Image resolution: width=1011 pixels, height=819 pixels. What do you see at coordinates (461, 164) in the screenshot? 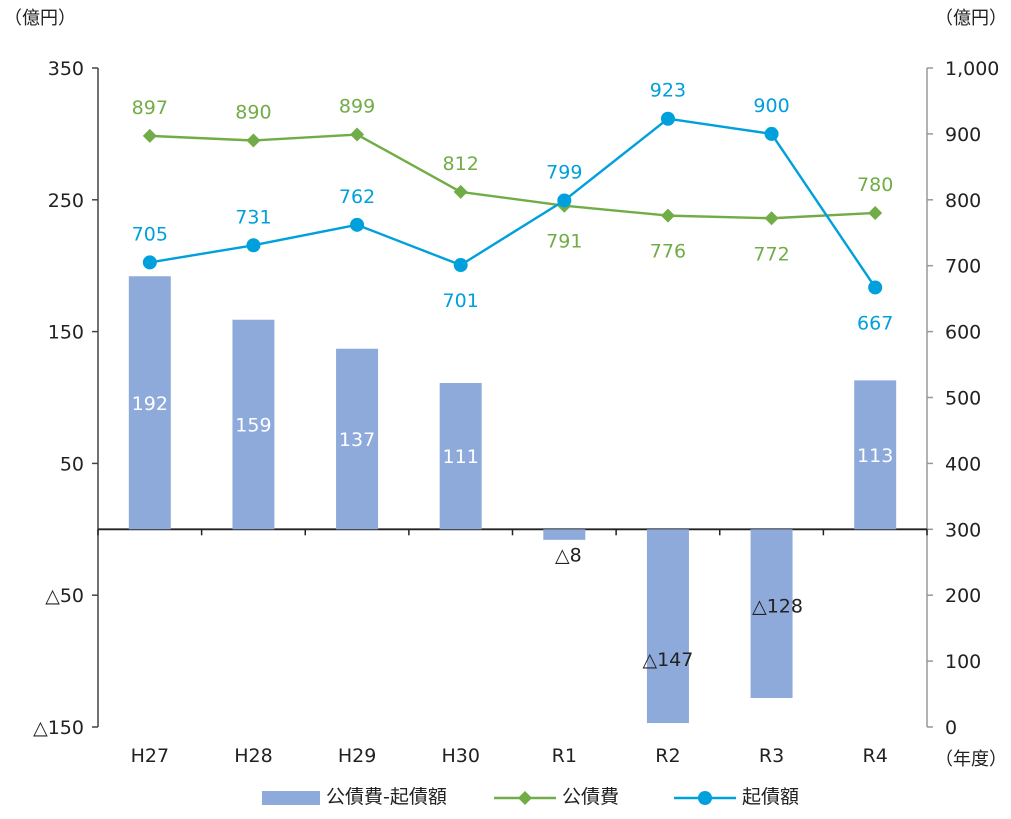
I see `line-data-label: 812` at bounding box center [461, 164].